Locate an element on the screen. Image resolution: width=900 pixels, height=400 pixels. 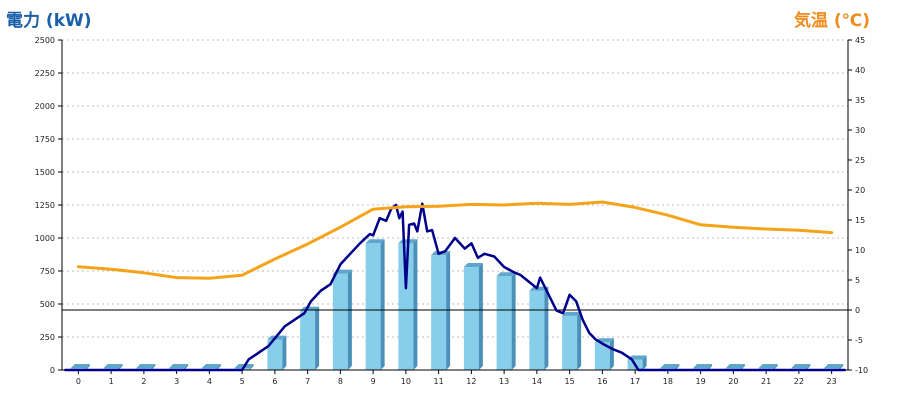
y-right-tick-label: 15 is located at coordinates (860, 220).